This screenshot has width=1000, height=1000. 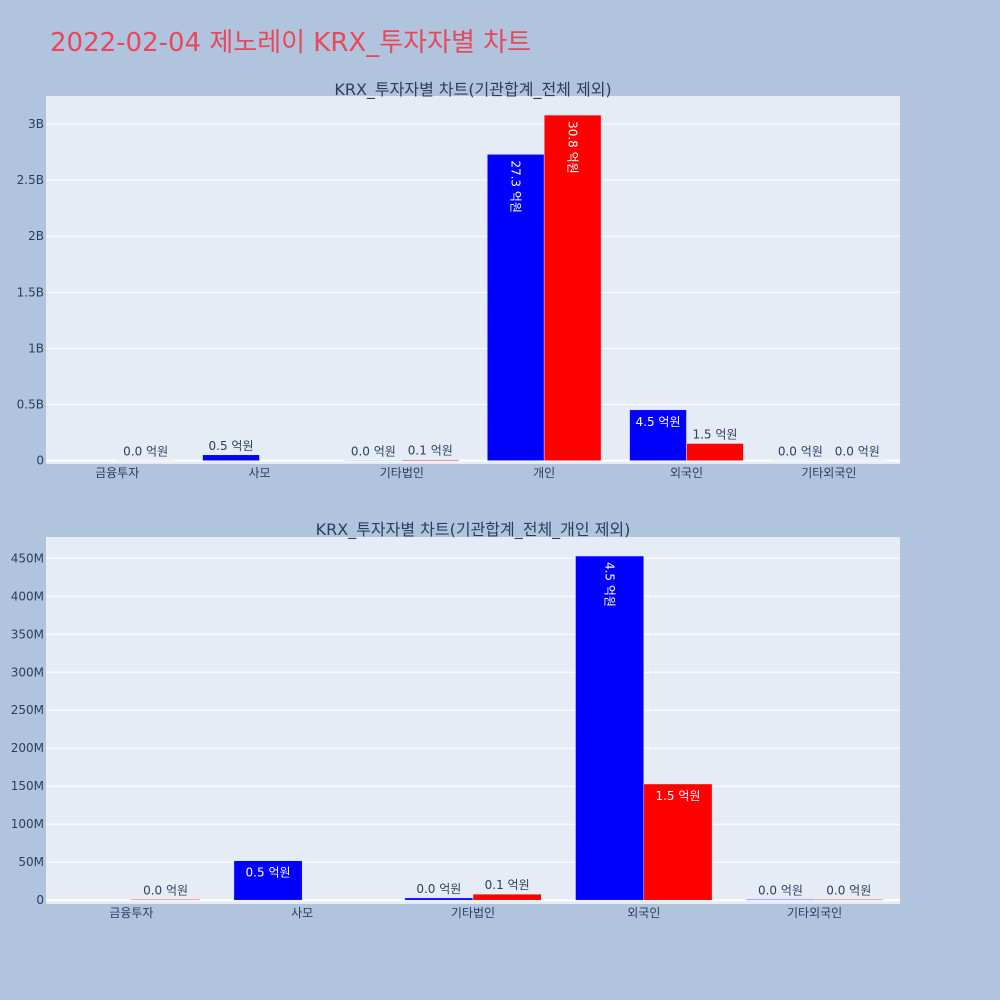 What do you see at coordinates (31, 862) in the screenshot?
I see `y-tick-label: 50M` at bounding box center [31, 862].